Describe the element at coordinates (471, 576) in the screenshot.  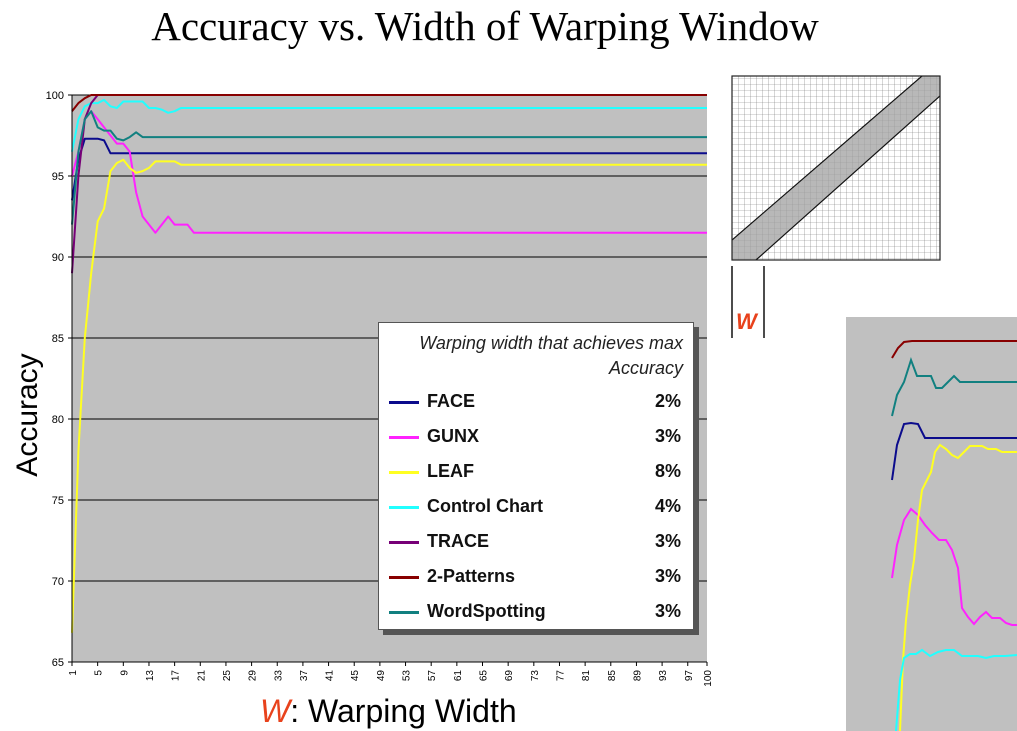
I see `legend-series-name: 2-Patterns` at that location.